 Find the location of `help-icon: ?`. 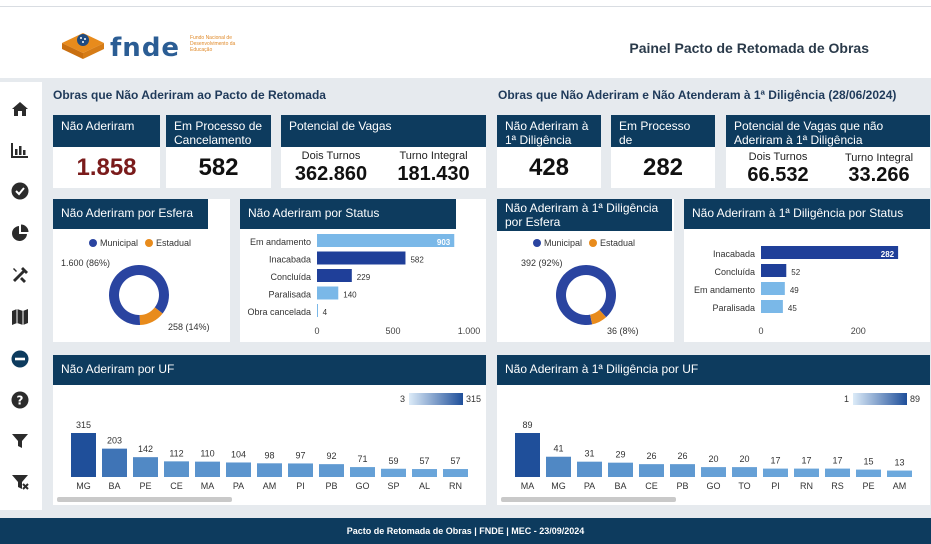

help-icon: ? is located at coordinates (20, 400).